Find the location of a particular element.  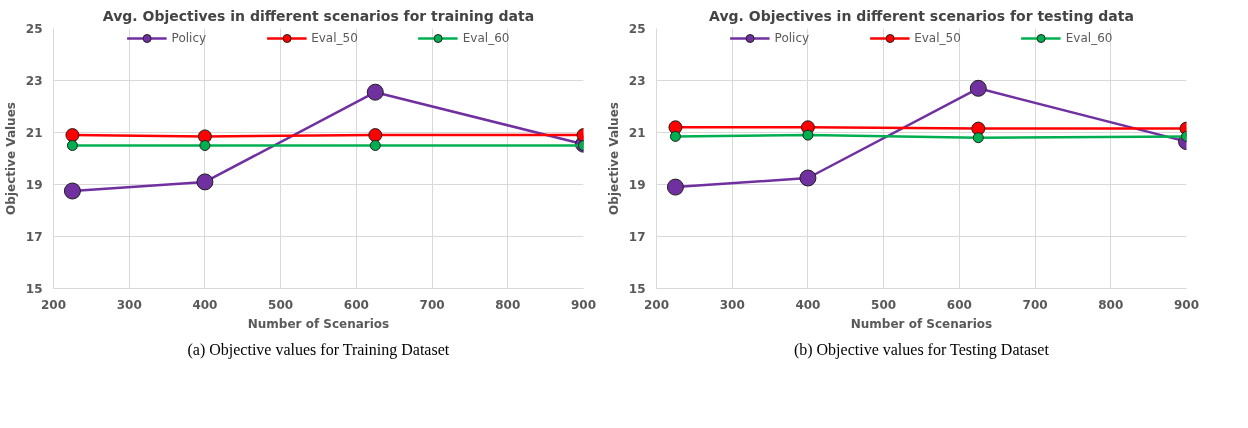

text: (a) Objective values for Training Dataset is located at coordinates (318, 349).